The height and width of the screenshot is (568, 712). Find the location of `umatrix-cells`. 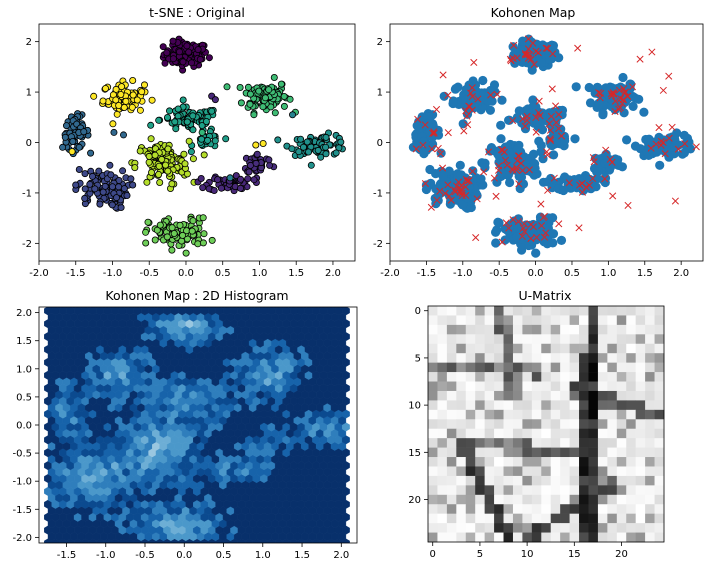

umatrix-cells is located at coordinates (546, 424).